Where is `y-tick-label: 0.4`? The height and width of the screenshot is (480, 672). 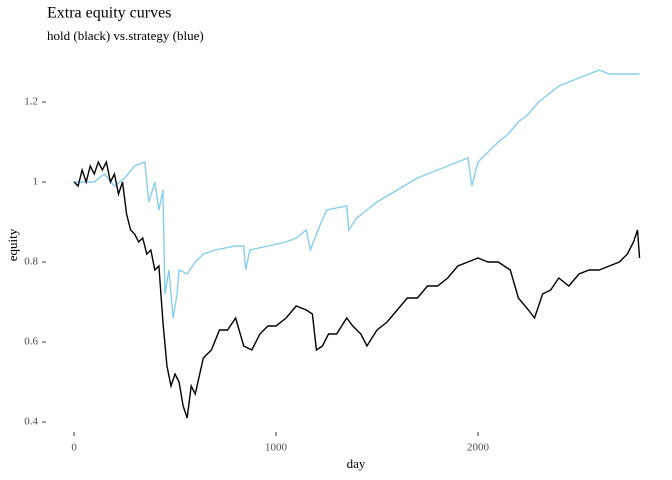
y-tick-label: 0.4 is located at coordinates (31, 422).